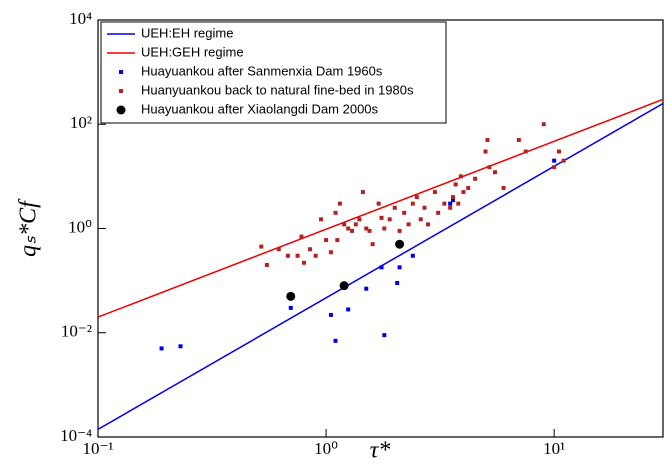  Describe the element at coordinates (97, 448) in the screenshot. I see `x-tick-label: 10⁻¹` at that location.